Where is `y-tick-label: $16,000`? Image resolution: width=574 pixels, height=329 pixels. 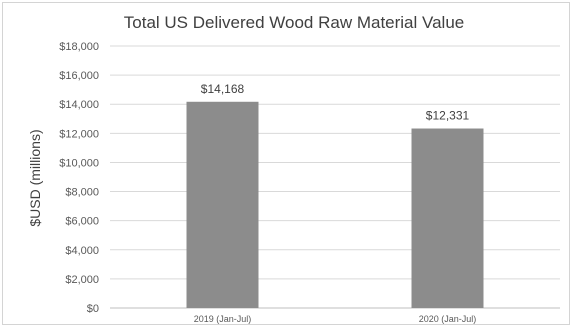
y-tick-label: $16,000 is located at coordinates (79, 76).